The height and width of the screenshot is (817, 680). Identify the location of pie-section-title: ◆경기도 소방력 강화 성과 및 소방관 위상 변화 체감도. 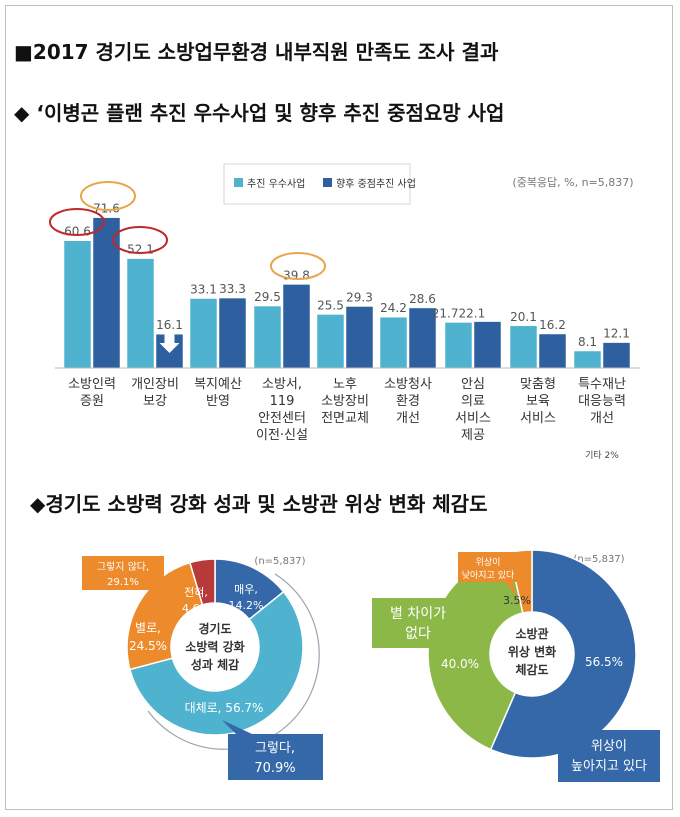
(259, 504).